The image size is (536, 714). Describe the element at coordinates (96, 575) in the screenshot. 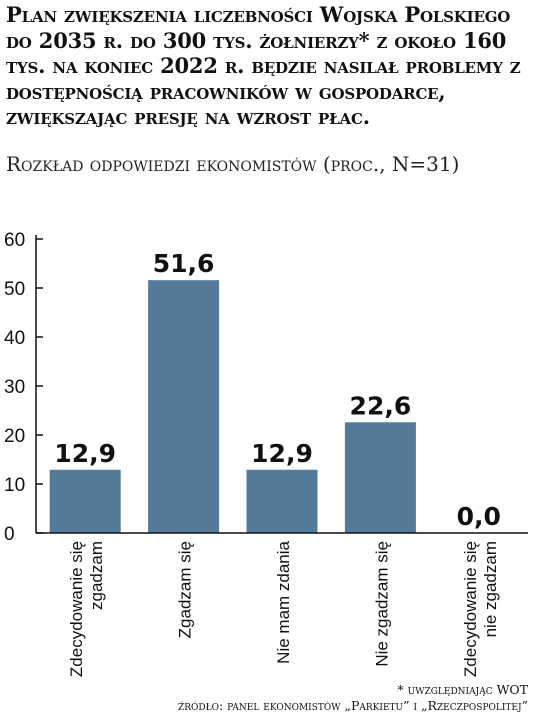

I see `category-label-line: zgadzam` at that location.